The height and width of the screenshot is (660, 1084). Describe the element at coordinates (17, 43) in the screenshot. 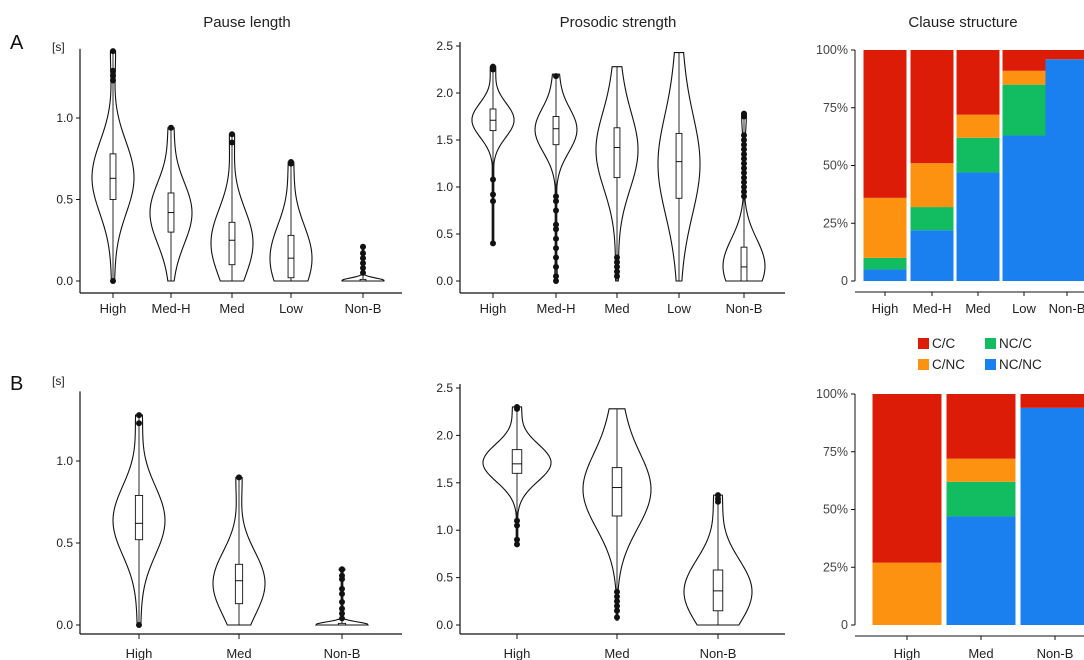

I see `panel-label-a: A` at that location.